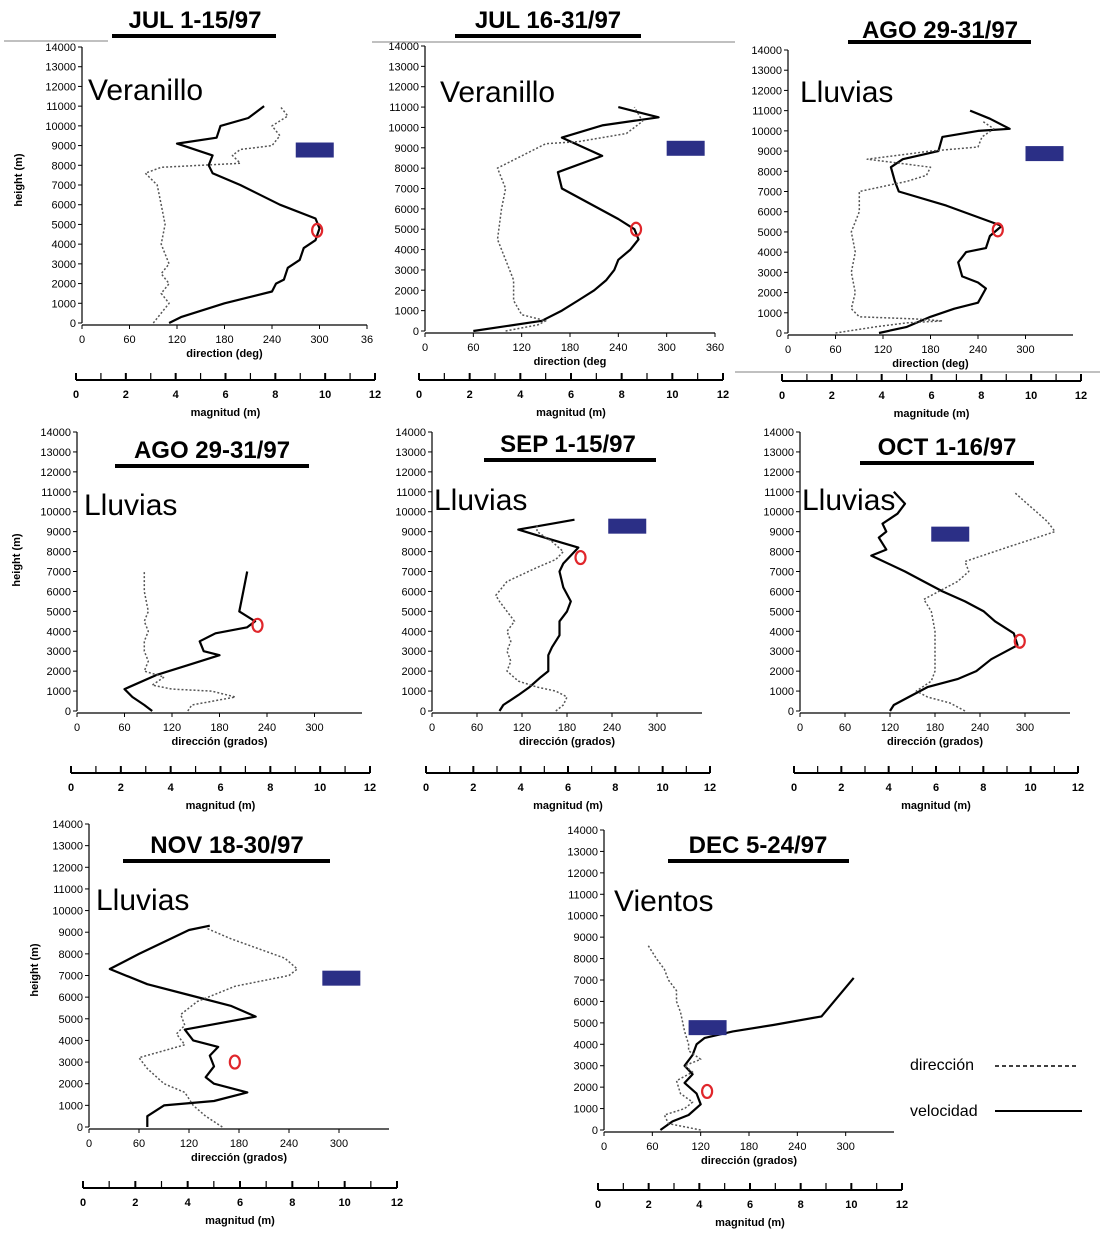  What do you see at coordinates (758, 845) in the screenshot?
I see `panel-title: DEC 5-24/97` at bounding box center [758, 845].